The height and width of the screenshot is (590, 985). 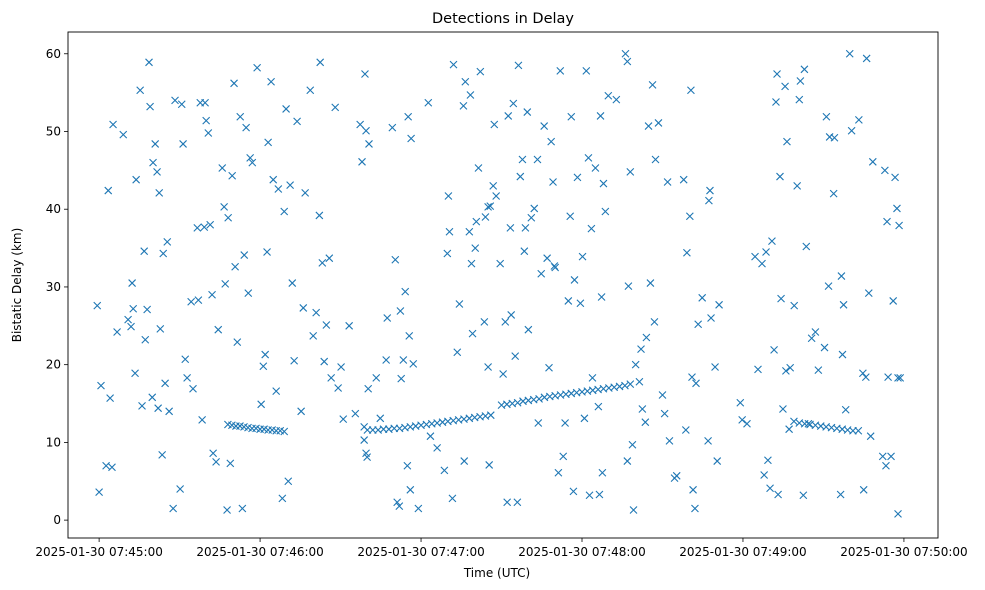 I want to click on y-axis-ticks: 0 10 20 30 40 50 60, so click(x=57, y=287).